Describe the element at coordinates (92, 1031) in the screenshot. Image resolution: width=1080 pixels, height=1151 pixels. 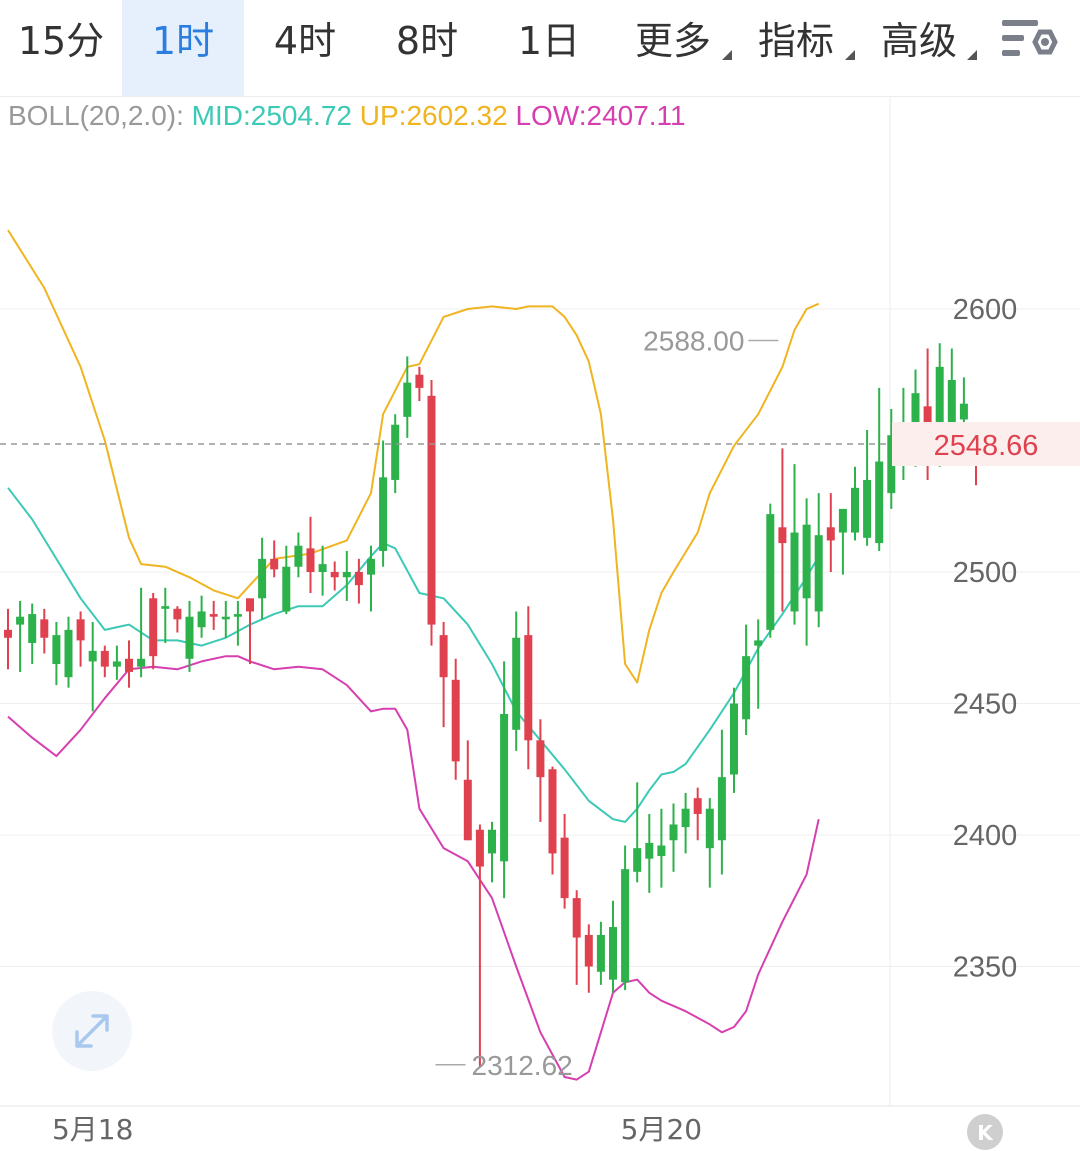
I see `expand-icon` at that location.